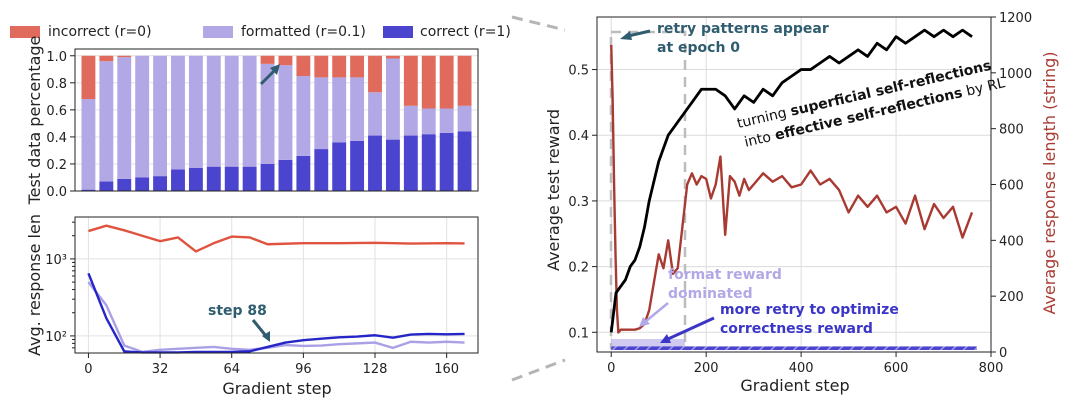  I want to click on response-len-series, so click(276, 289).